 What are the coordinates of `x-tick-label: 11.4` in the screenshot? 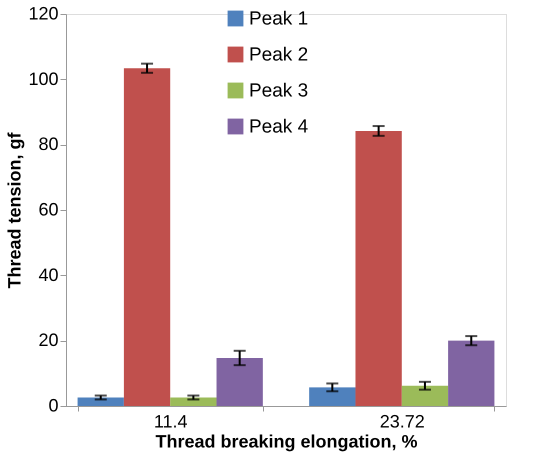 It's located at (171, 422).